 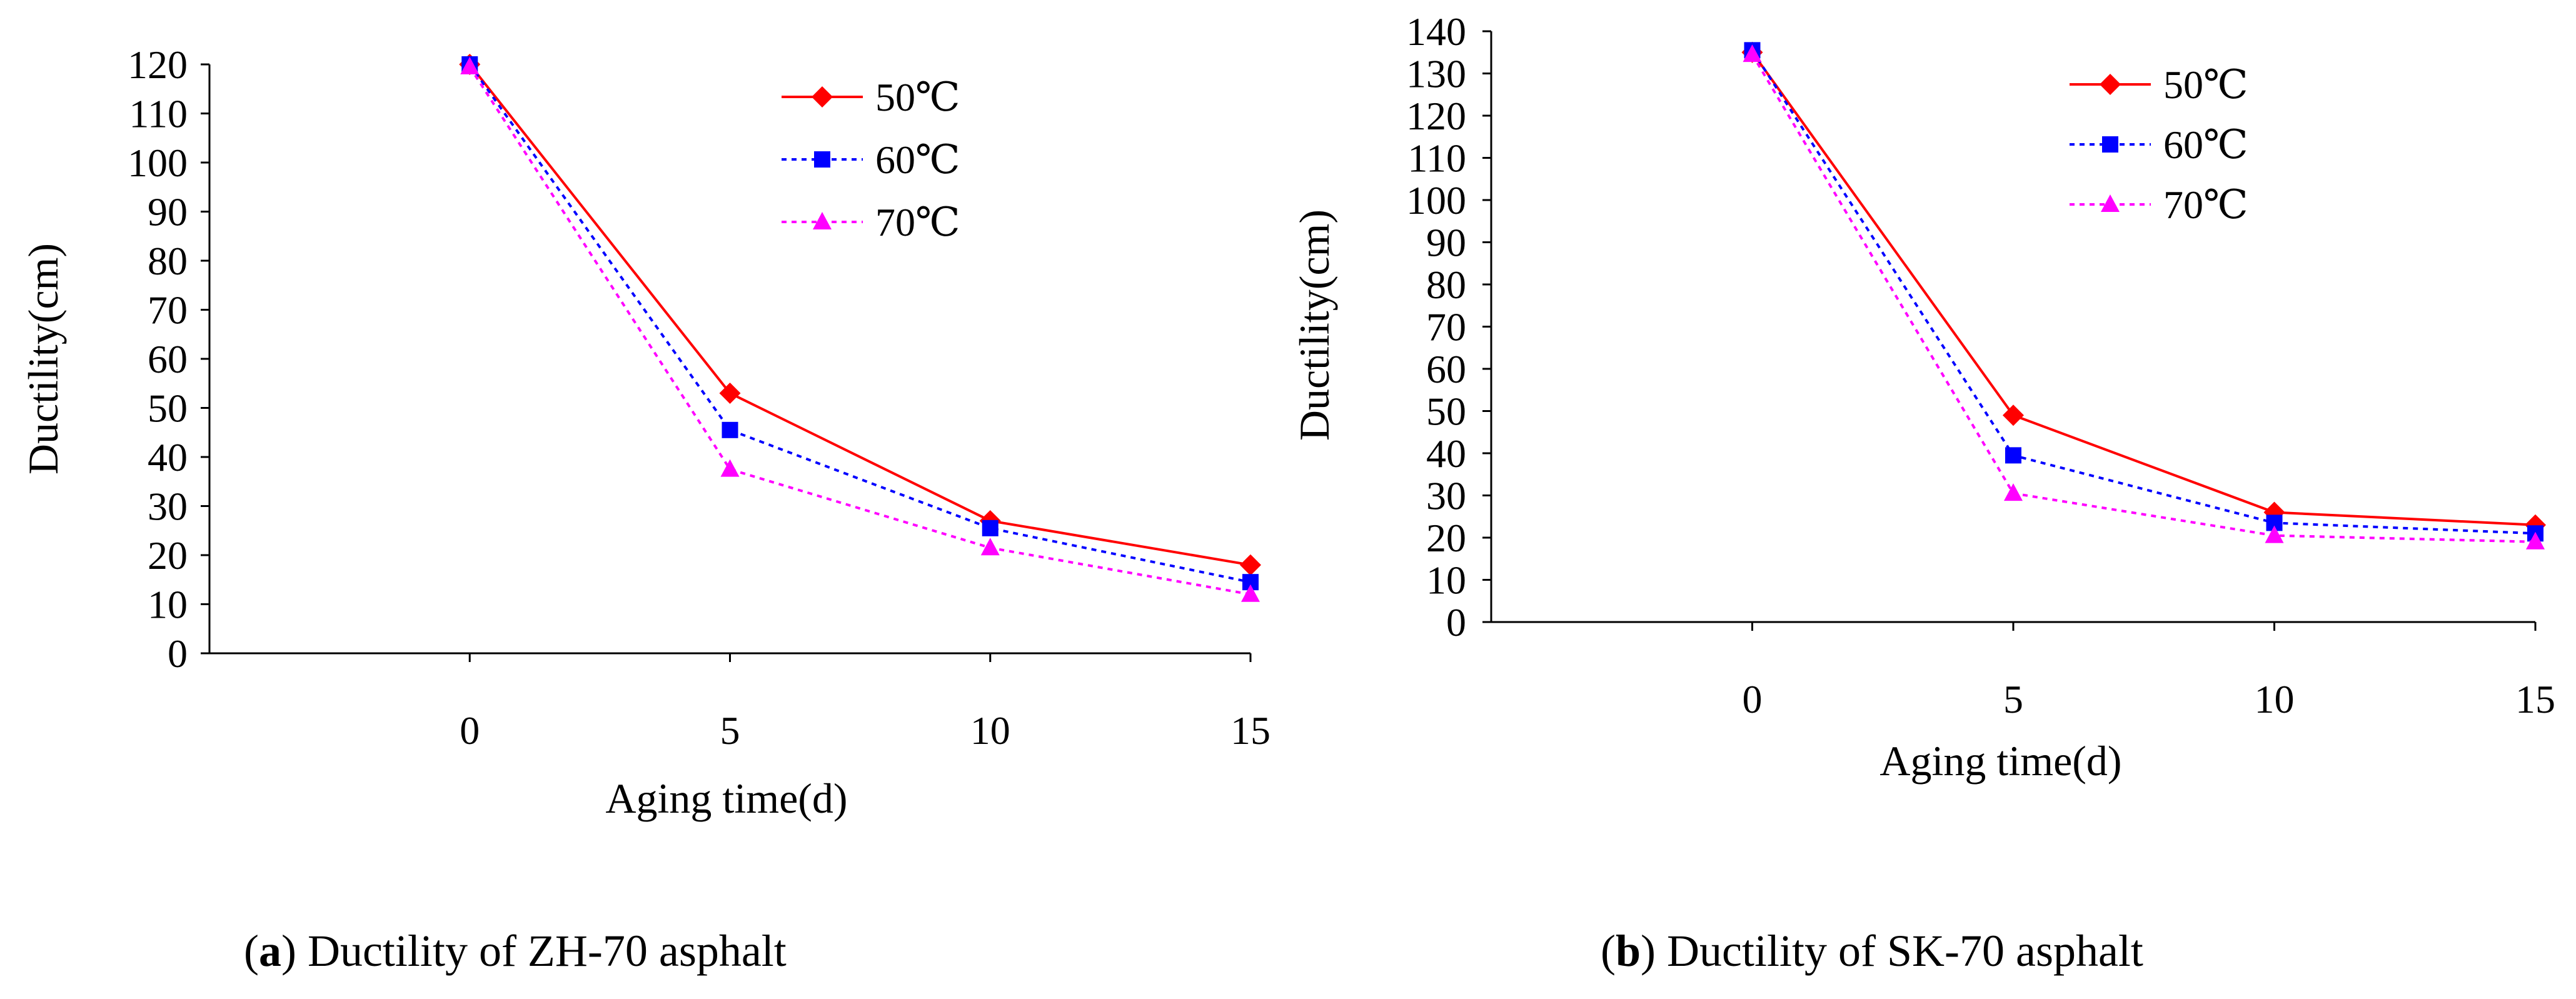 I want to click on y-tick-label: 130, so click(x=1436, y=74).